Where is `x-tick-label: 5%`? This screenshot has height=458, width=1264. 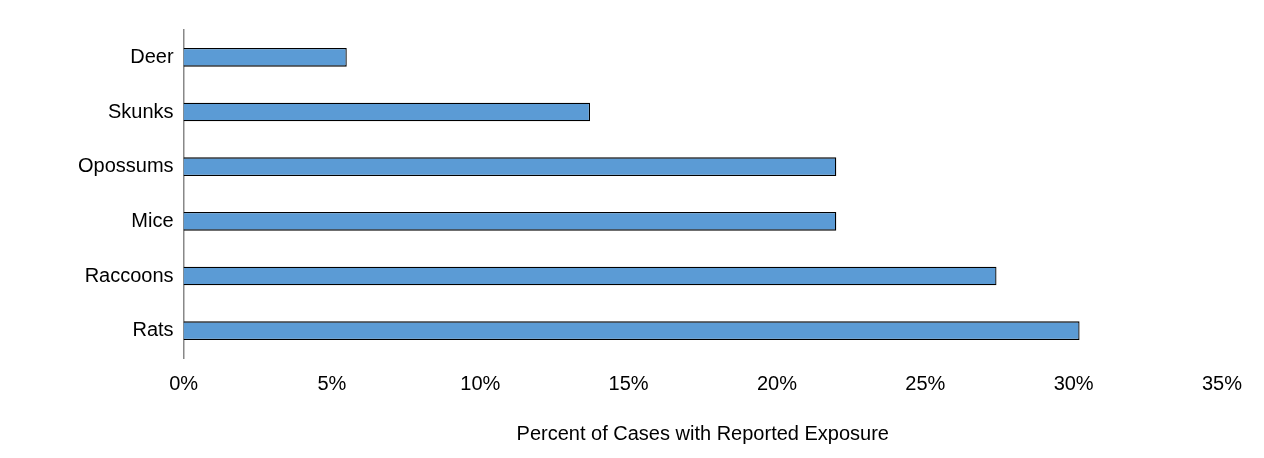
x-tick-label: 5% is located at coordinates (332, 382).